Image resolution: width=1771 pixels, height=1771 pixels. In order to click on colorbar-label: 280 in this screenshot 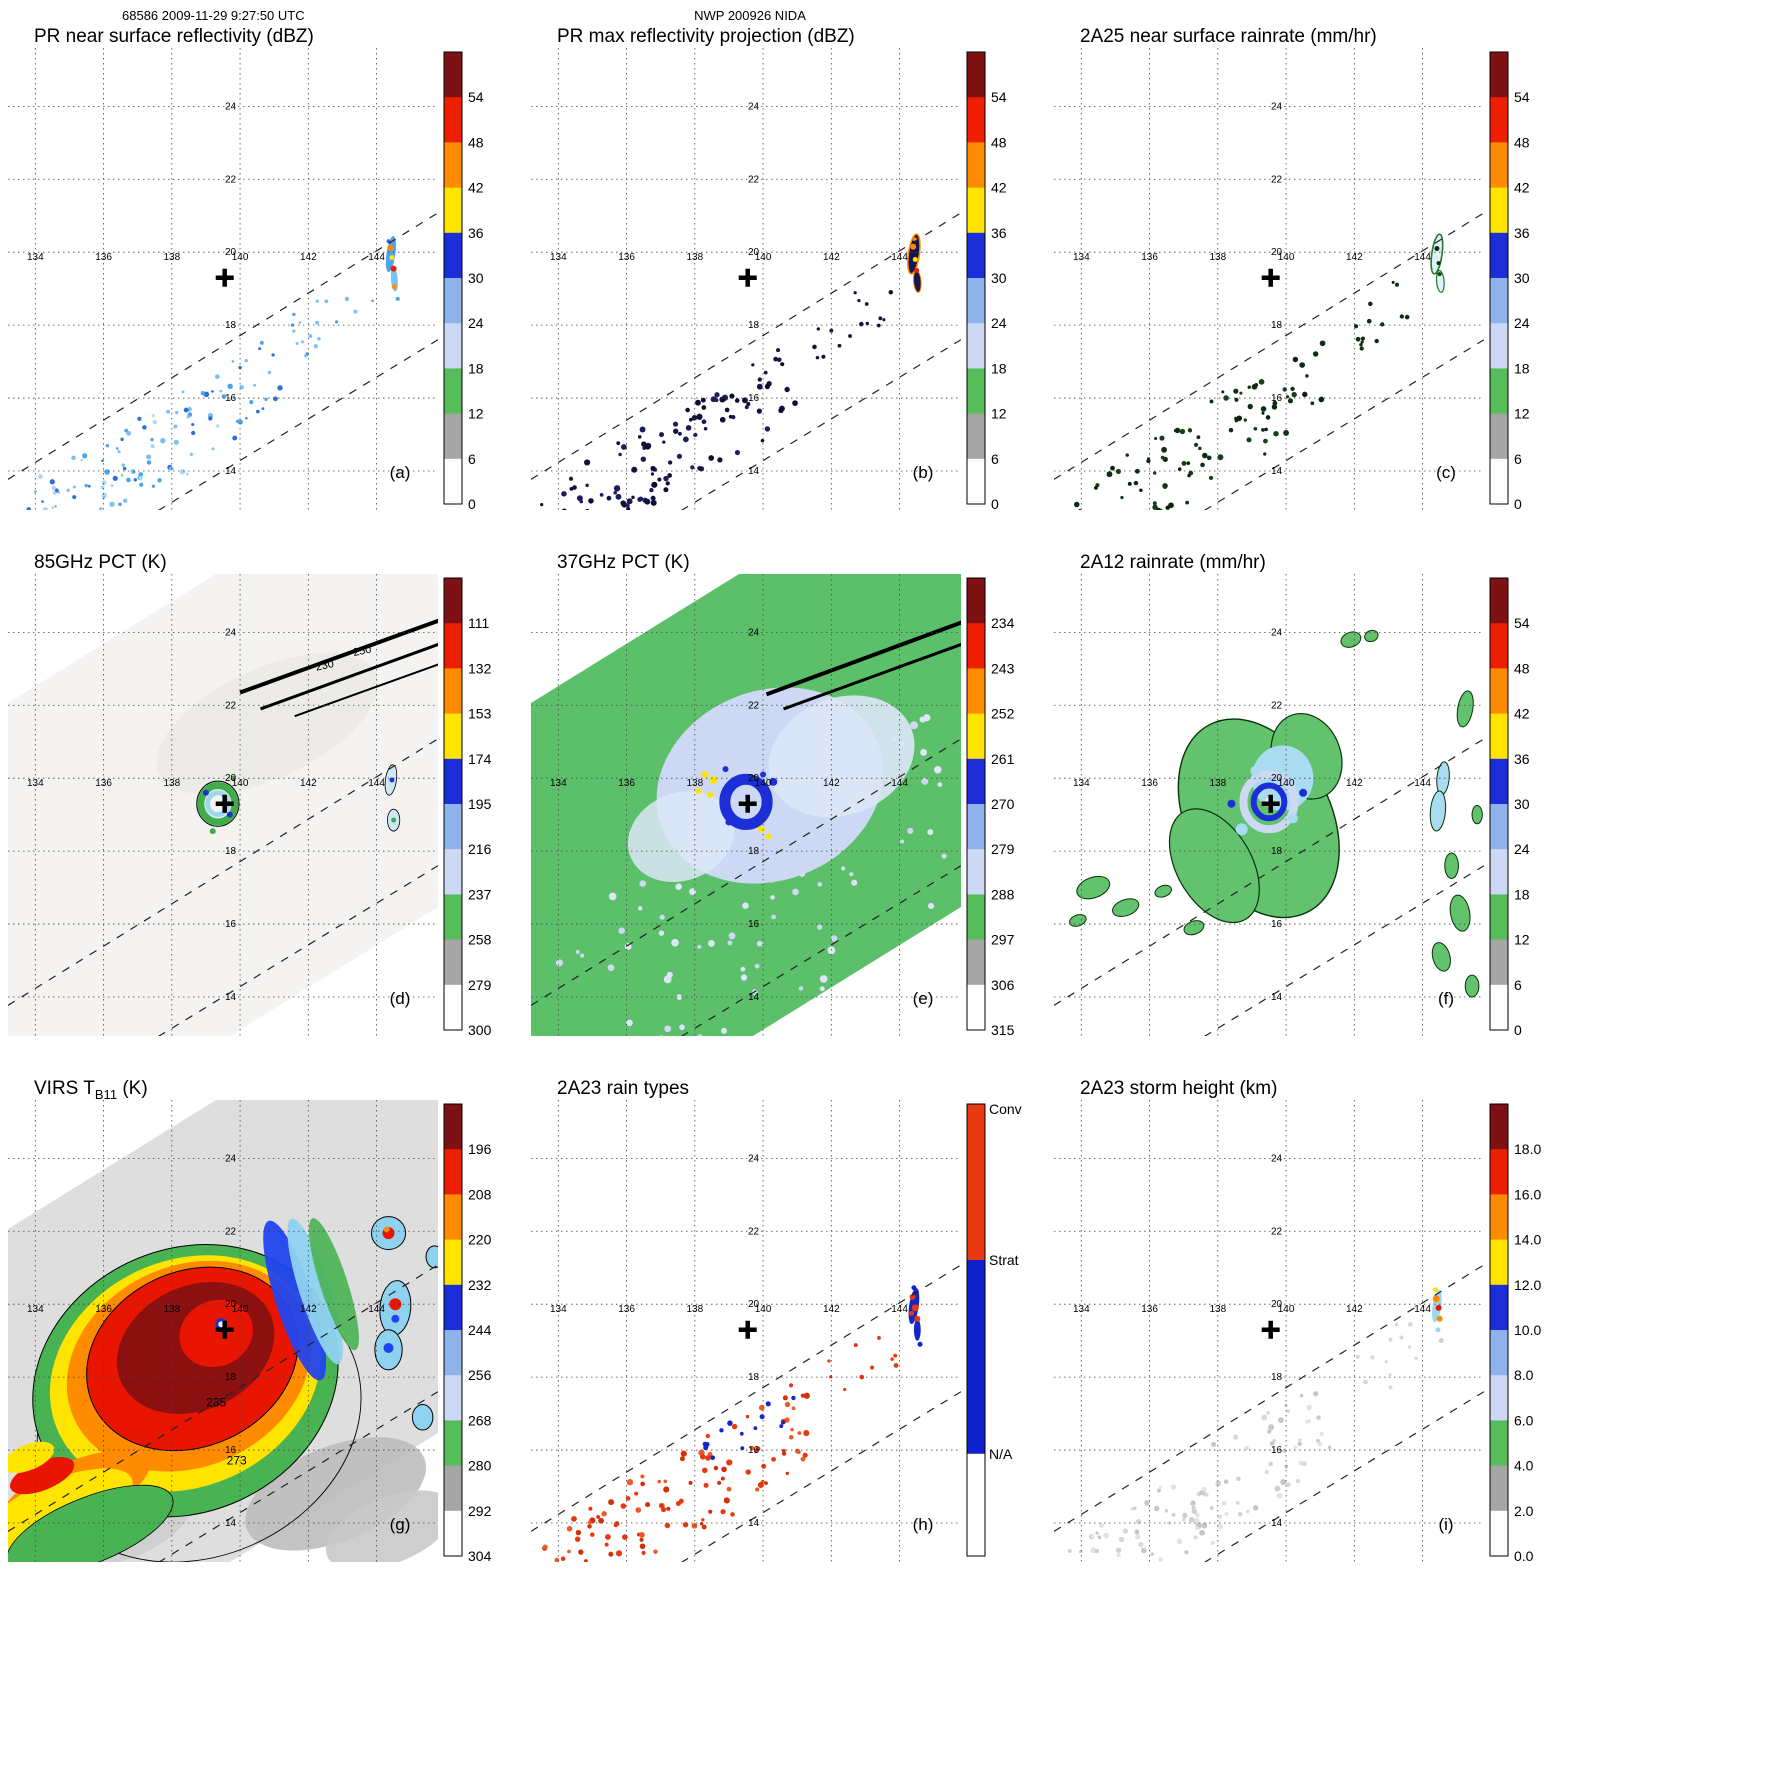, I will do `click(480, 1466)`.